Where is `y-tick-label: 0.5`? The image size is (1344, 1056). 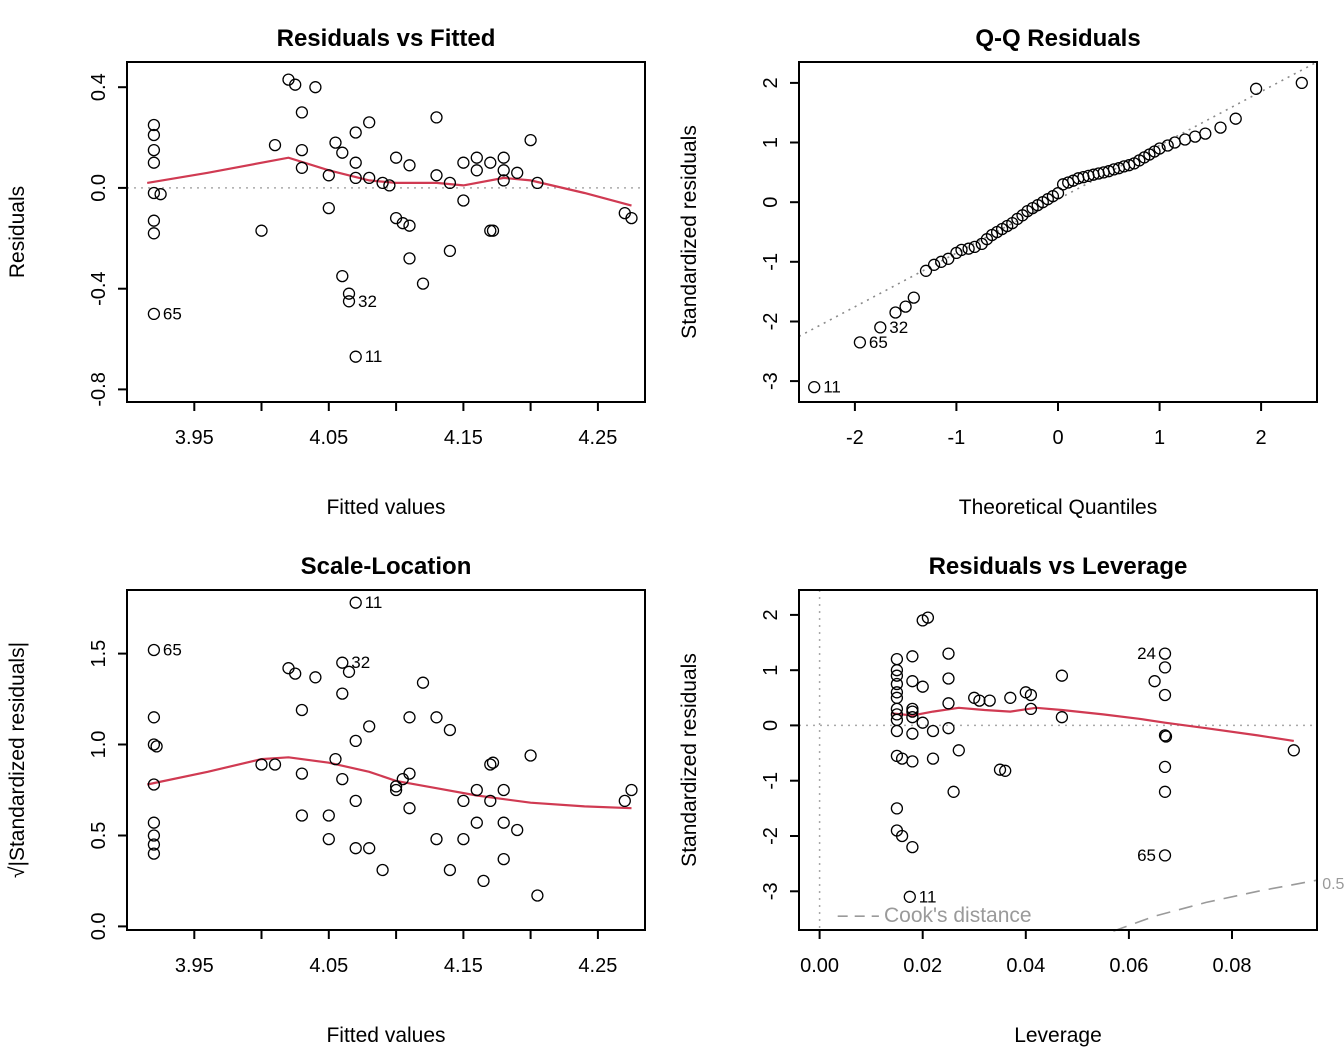
y-tick-label: 0.5 is located at coordinates (99, 836).